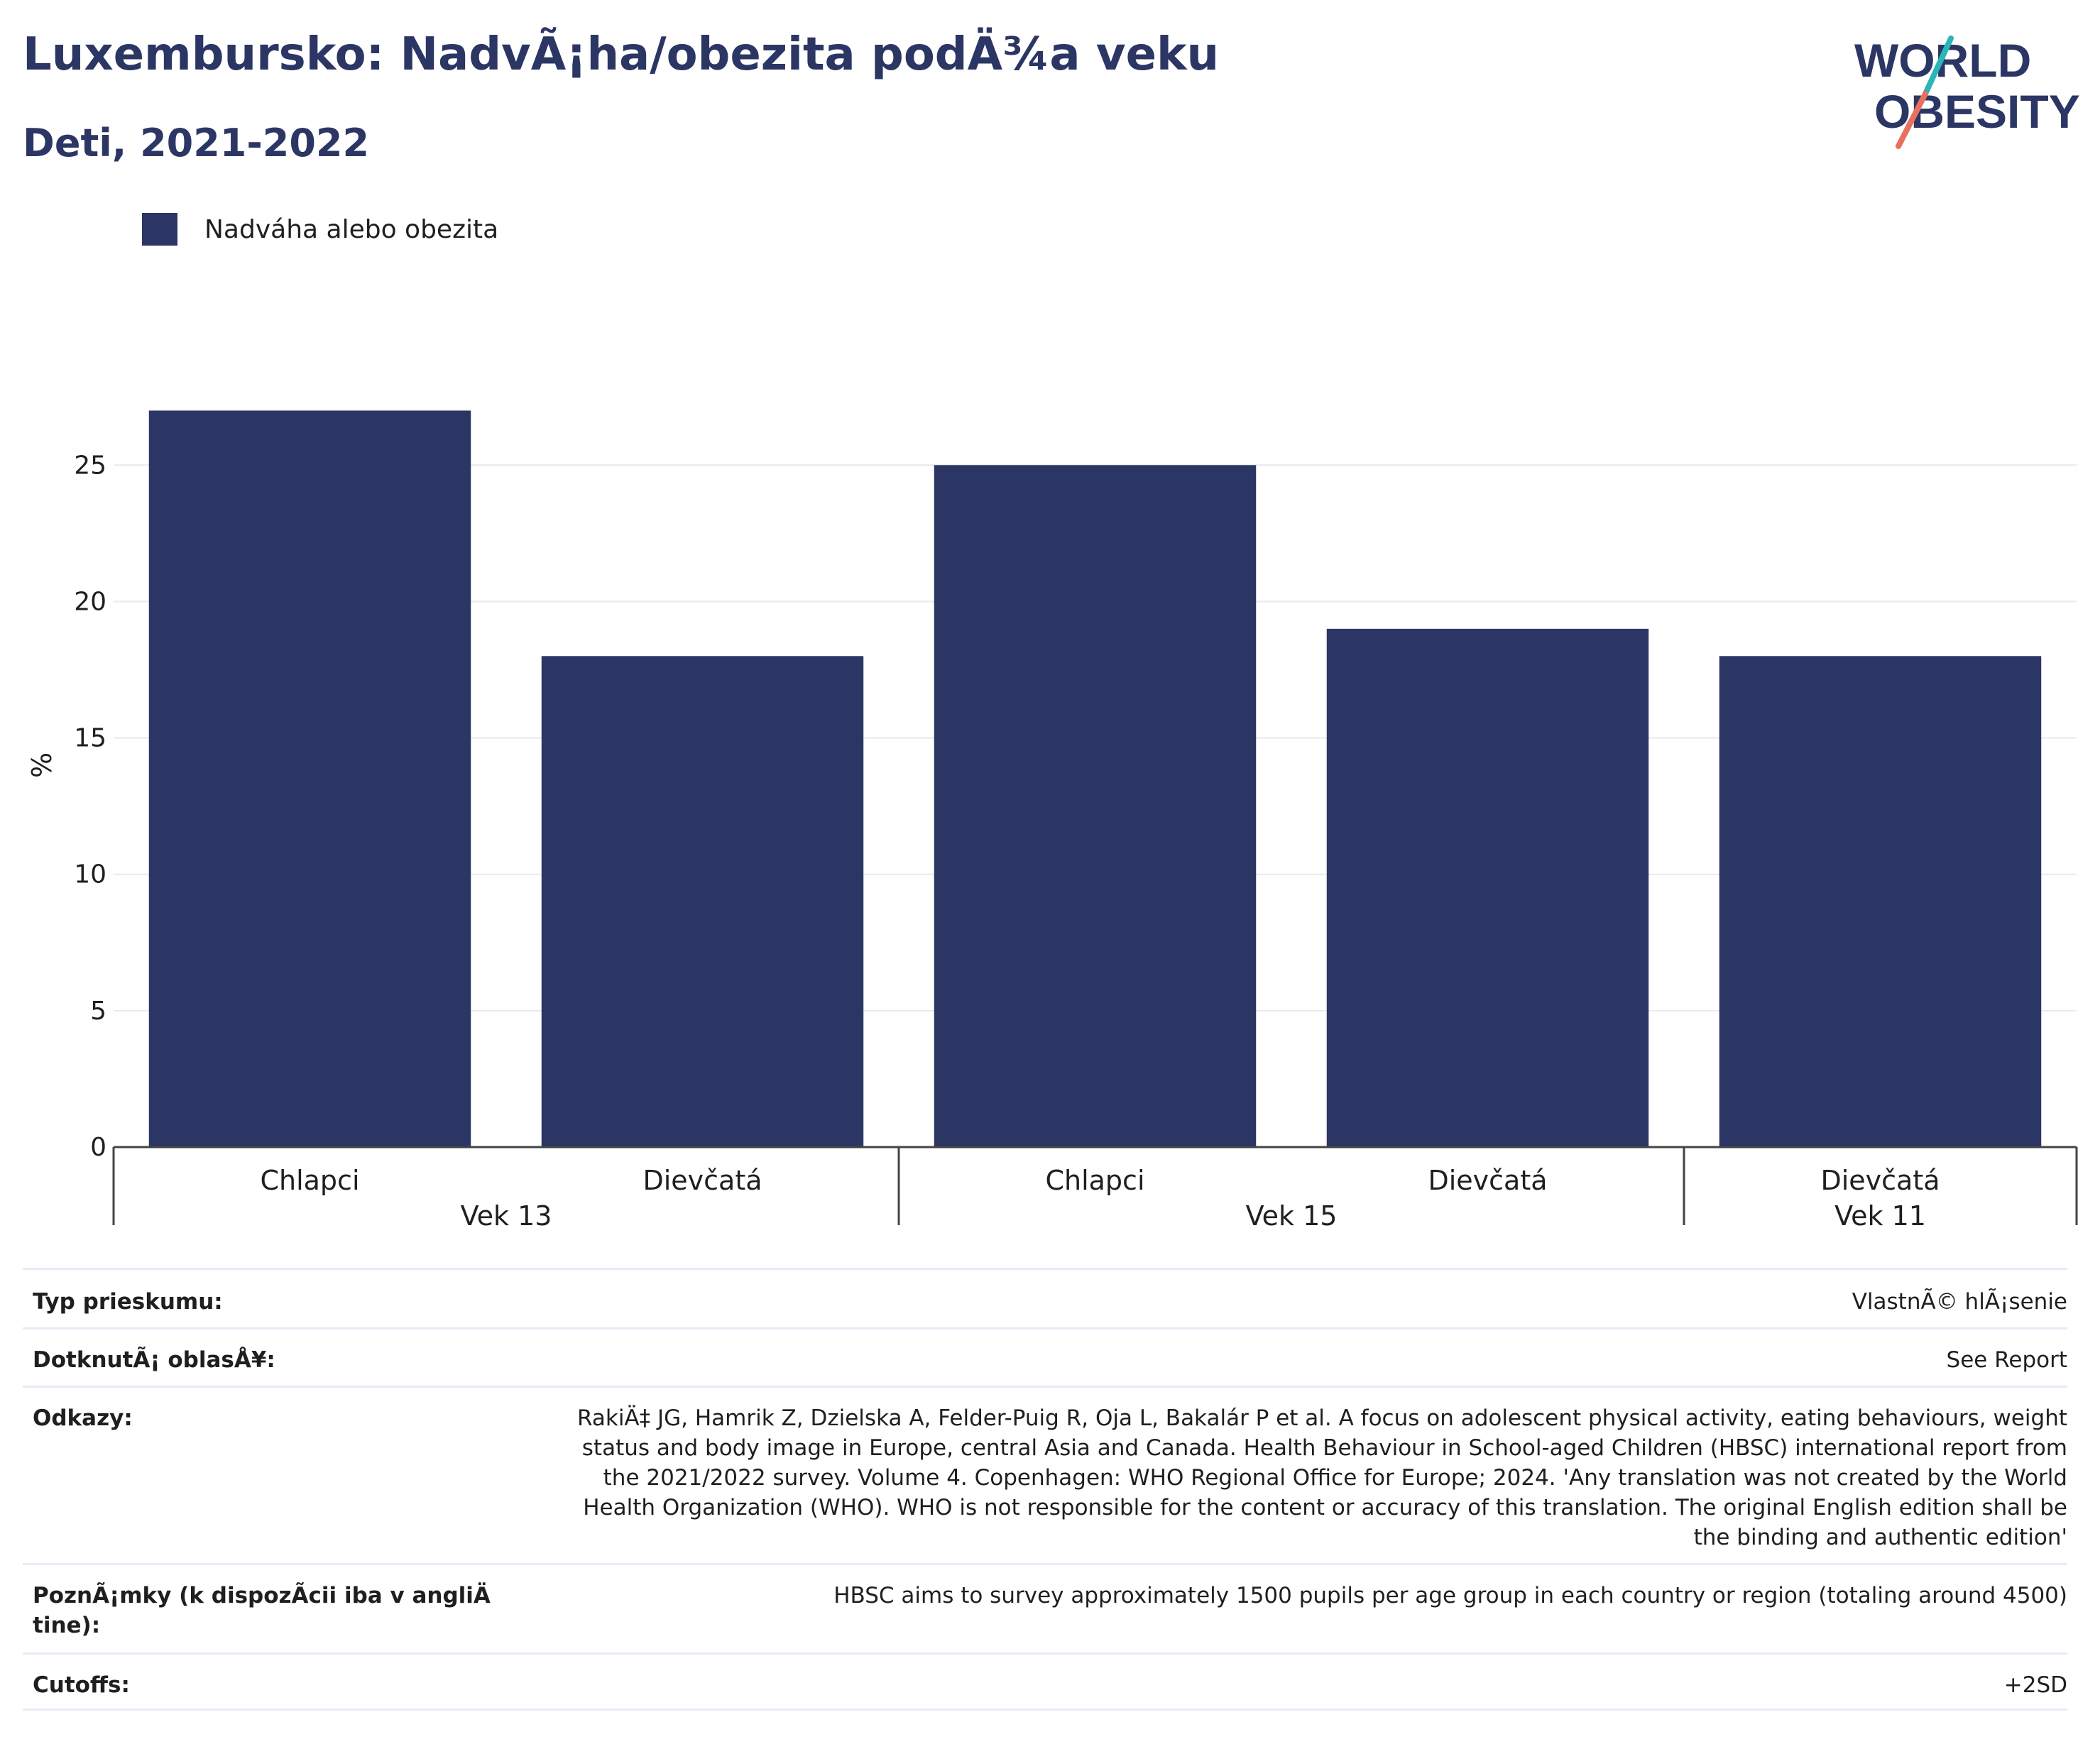 The width and height of the screenshot is (2100, 1749). What do you see at coordinates (1912, 120) in the screenshot?
I see `logo-slash-coral` at bounding box center [1912, 120].